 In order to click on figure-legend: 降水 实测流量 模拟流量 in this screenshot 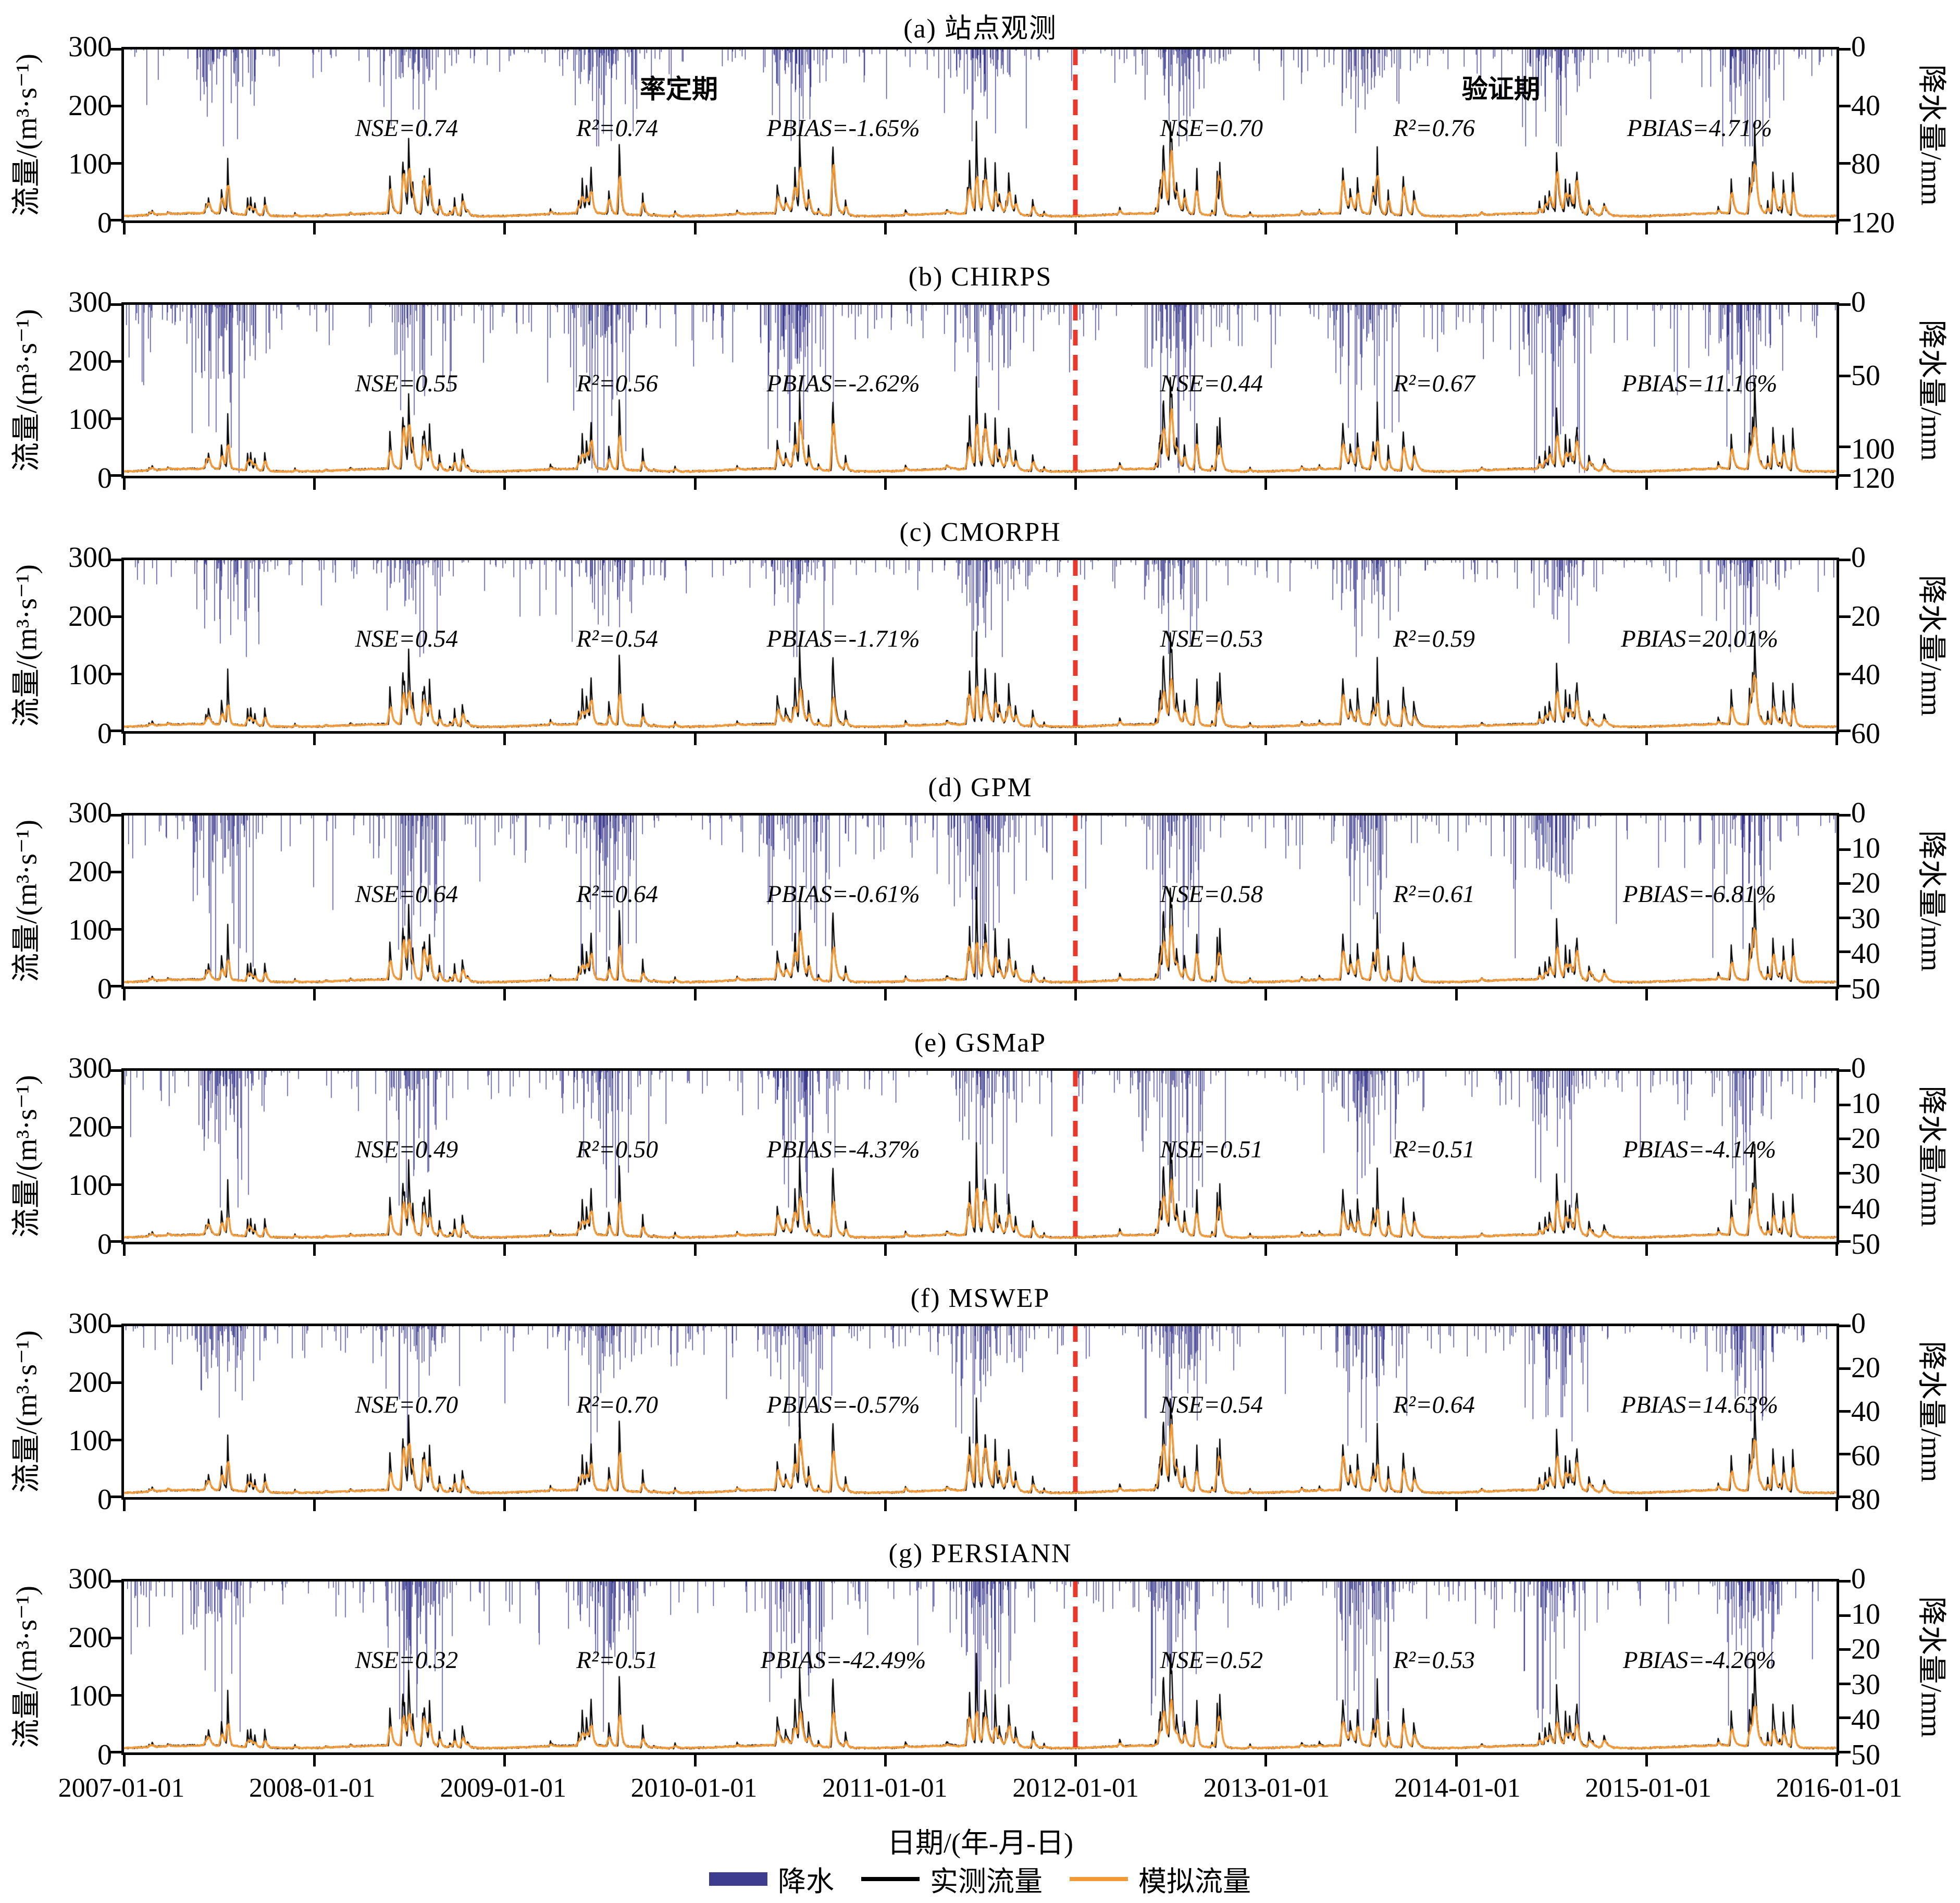, I will do `click(980, 1878)`.